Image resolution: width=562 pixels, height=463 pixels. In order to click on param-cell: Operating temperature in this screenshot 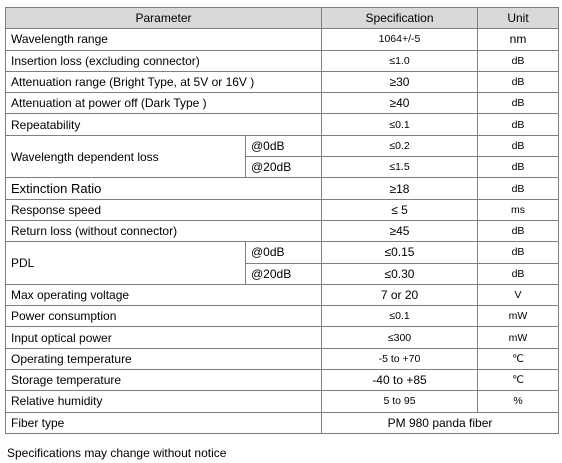, I will do `click(163, 359)`.